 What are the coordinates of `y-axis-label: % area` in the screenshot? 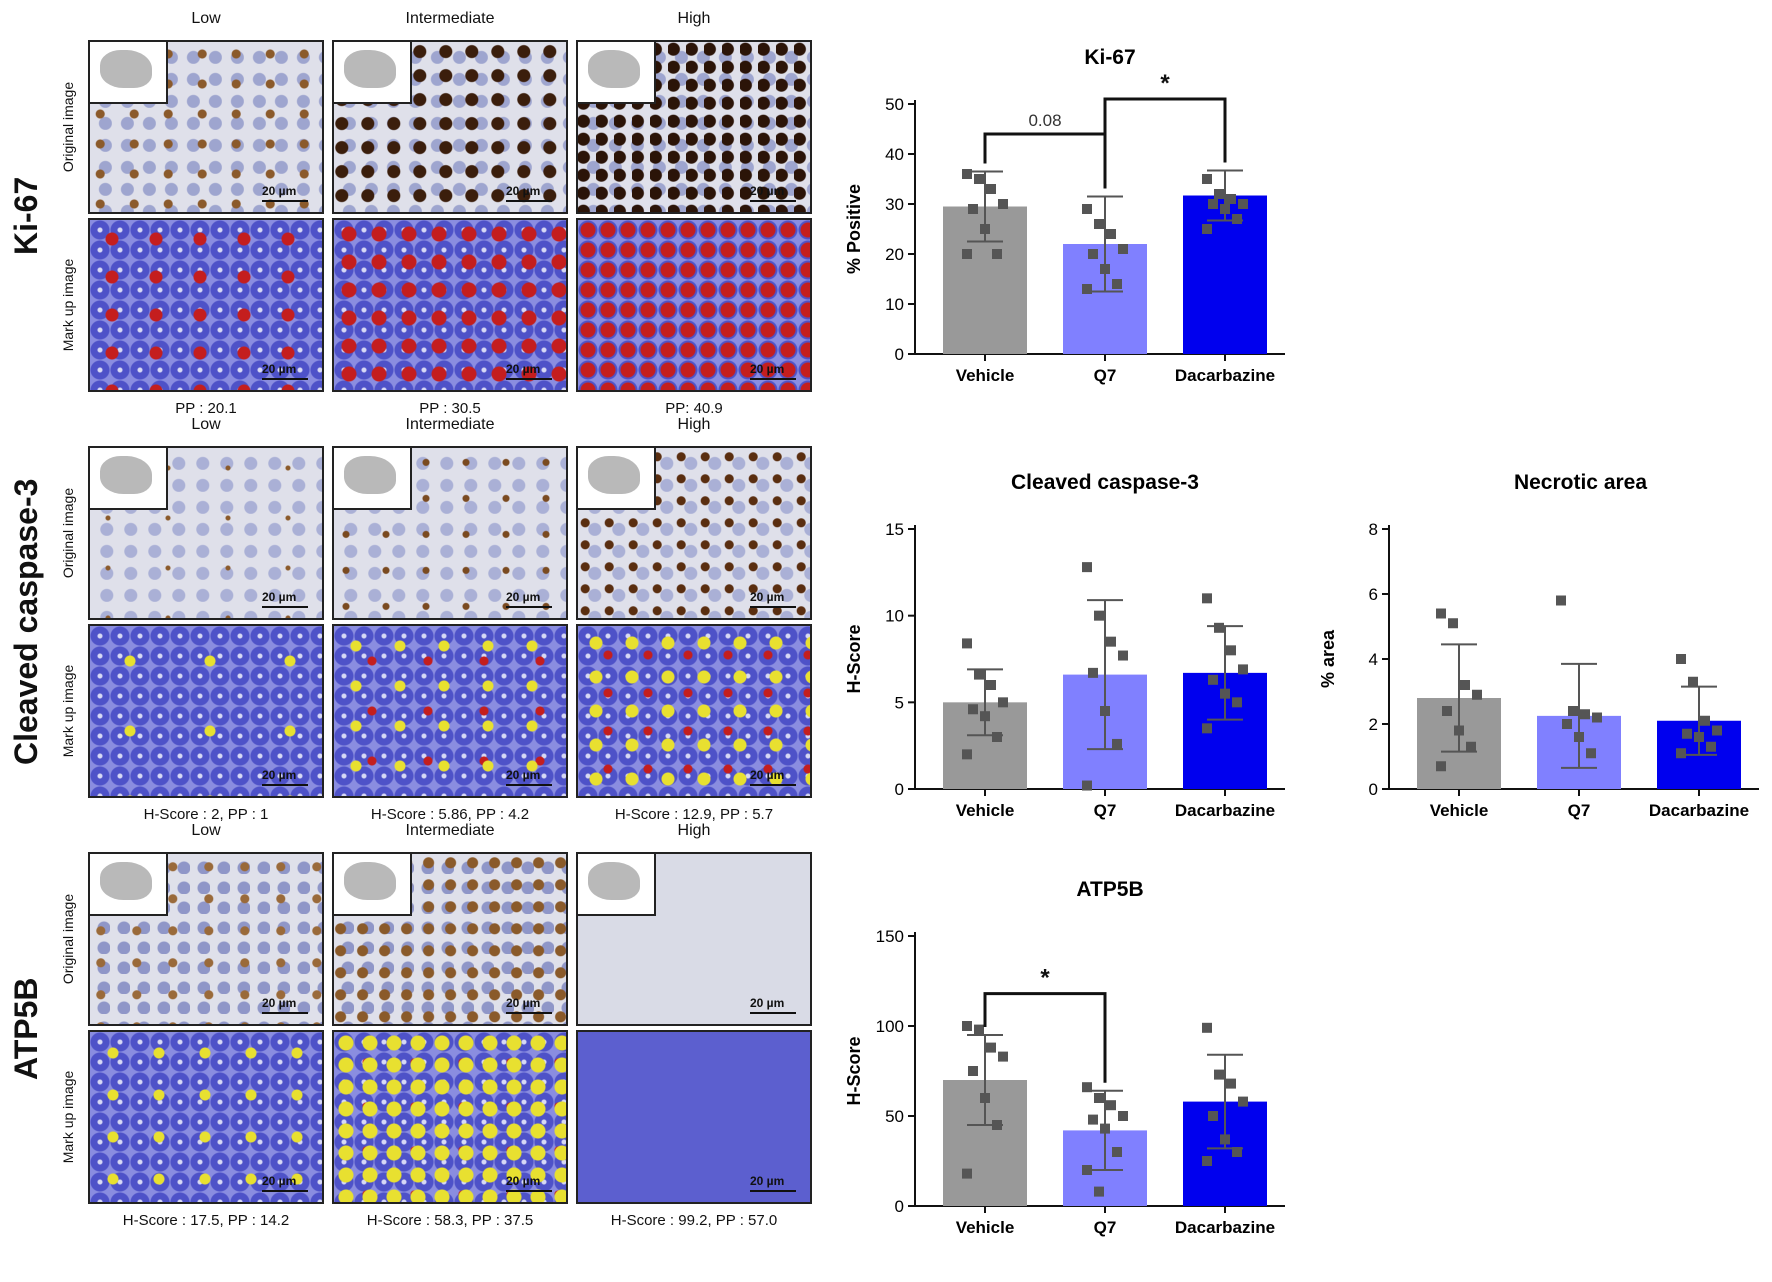 It's located at (1328, 658).